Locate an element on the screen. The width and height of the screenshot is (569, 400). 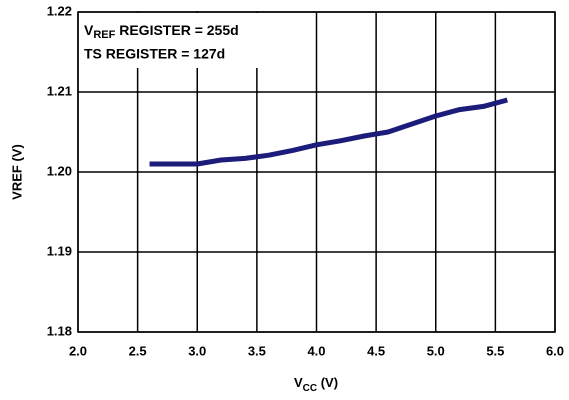
annotation-box is located at coordinates (190, 40).